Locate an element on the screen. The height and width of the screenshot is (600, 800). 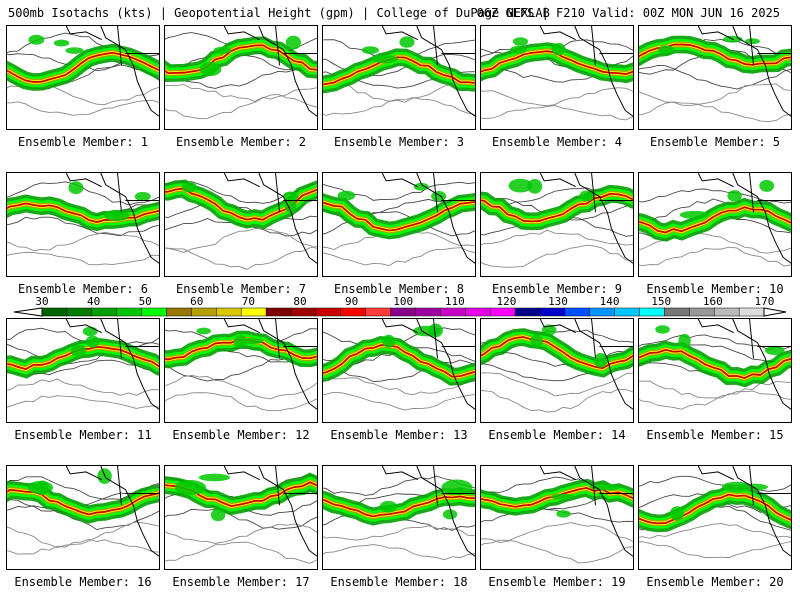
ensemble-member-label: Ensemble Member: 16 is located at coordinates (83, 582).